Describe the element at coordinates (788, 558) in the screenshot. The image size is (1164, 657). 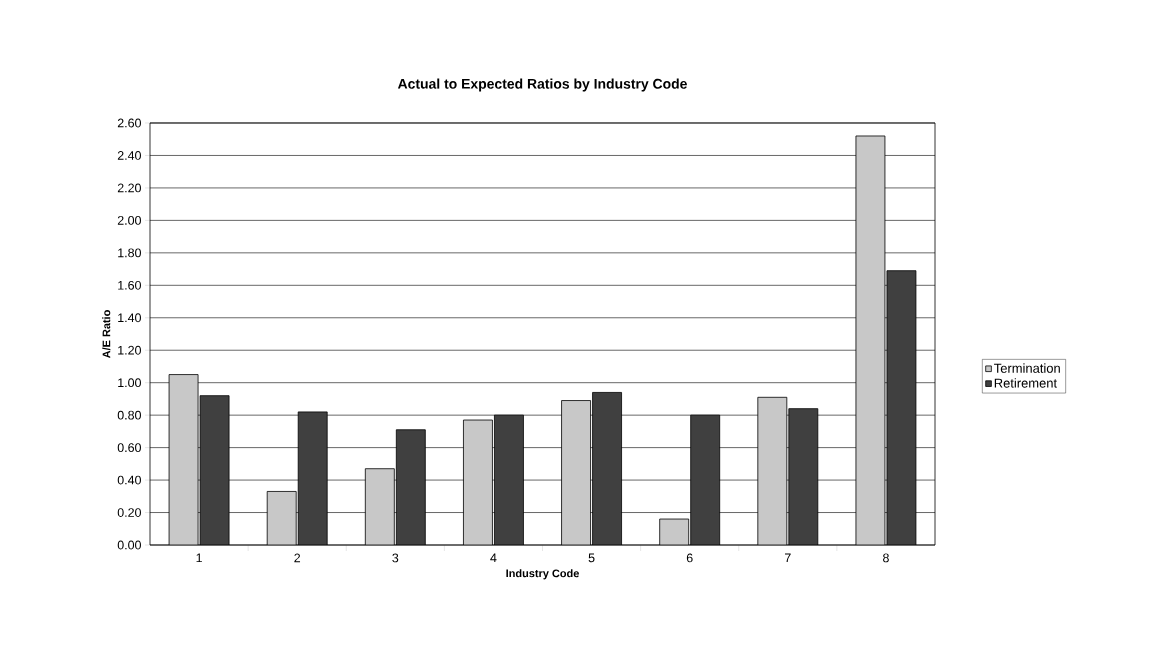
I see `x-tick-label: 7` at that location.